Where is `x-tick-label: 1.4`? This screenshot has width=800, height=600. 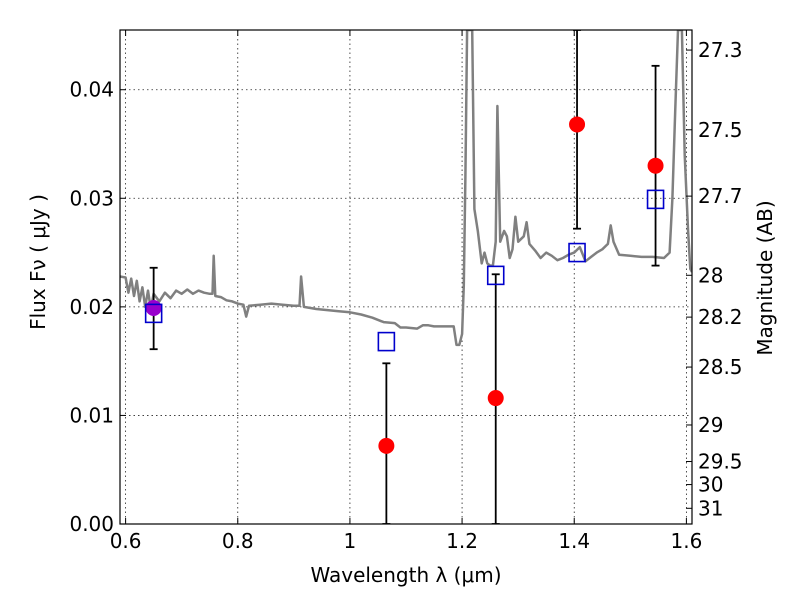
x-tick-label: 1.4 is located at coordinates (574, 541).